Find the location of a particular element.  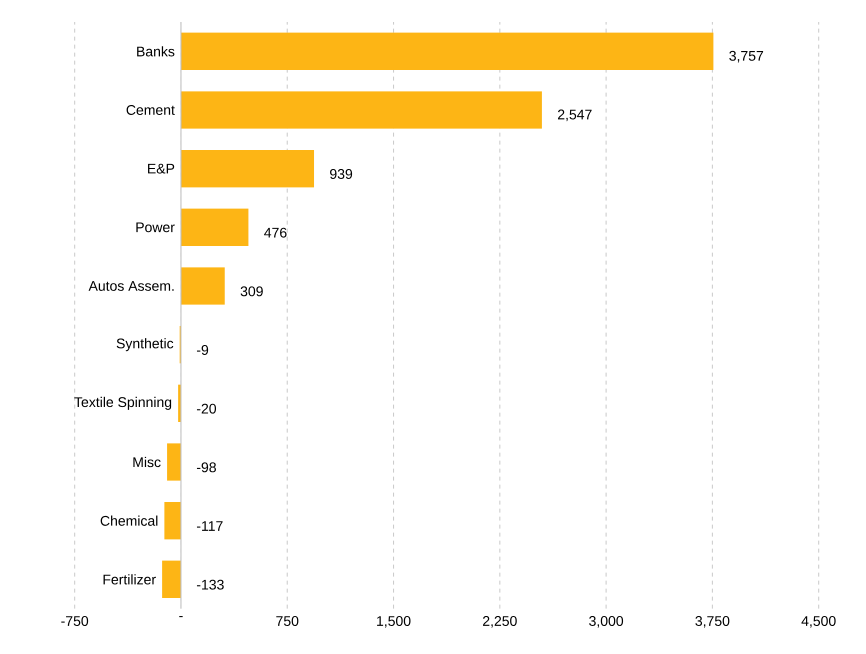

x-tick-label: 1,500 is located at coordinates (393, 622).